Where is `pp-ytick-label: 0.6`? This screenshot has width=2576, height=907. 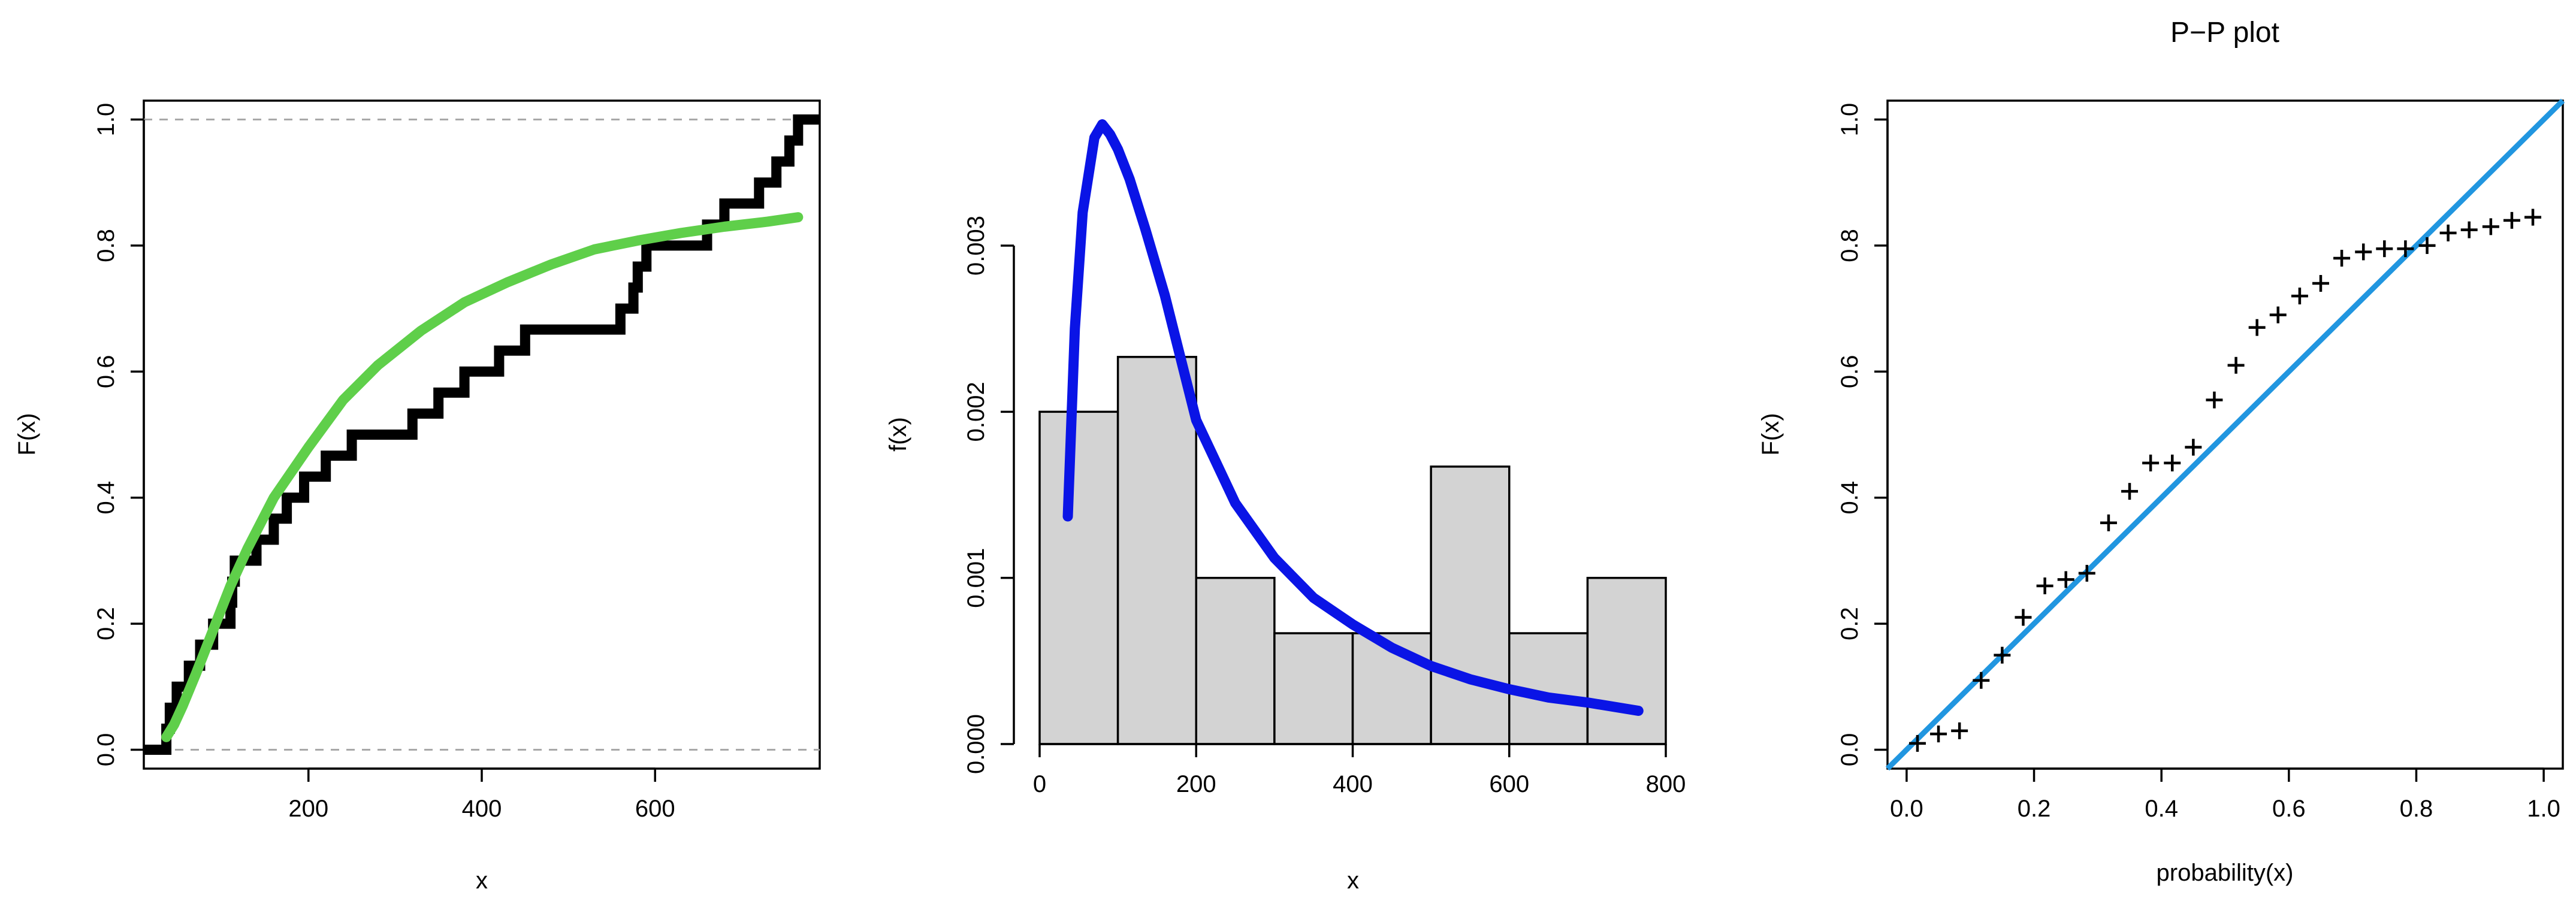
pp-ytick-label: 0.6 is located at coordinates (1850, 372).